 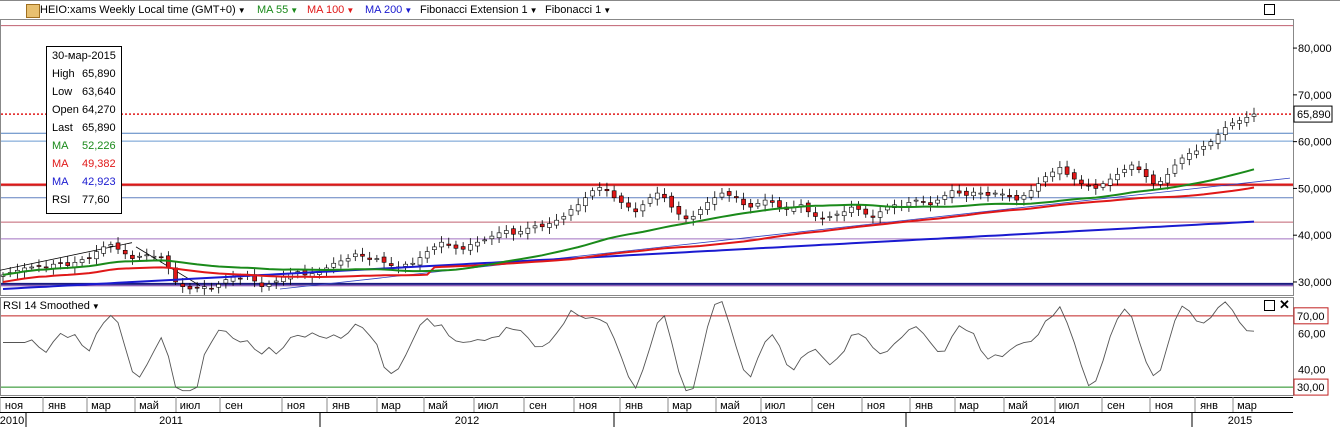 What do you see at coordinates (1043, 421) in the screenshot?
I see `x-year-label: 2014` at bounding box center [1043, 421].